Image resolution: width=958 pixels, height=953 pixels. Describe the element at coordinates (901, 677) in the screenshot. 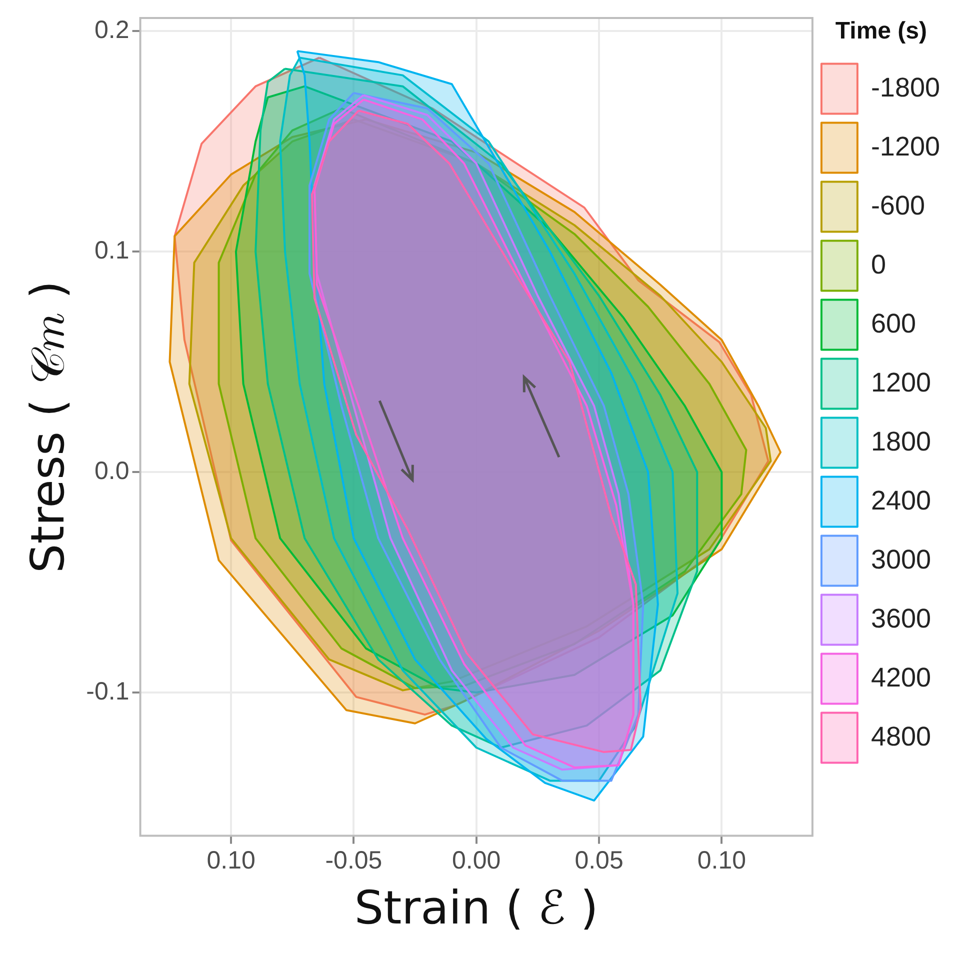

I see `legend-label: 4200` at that location.